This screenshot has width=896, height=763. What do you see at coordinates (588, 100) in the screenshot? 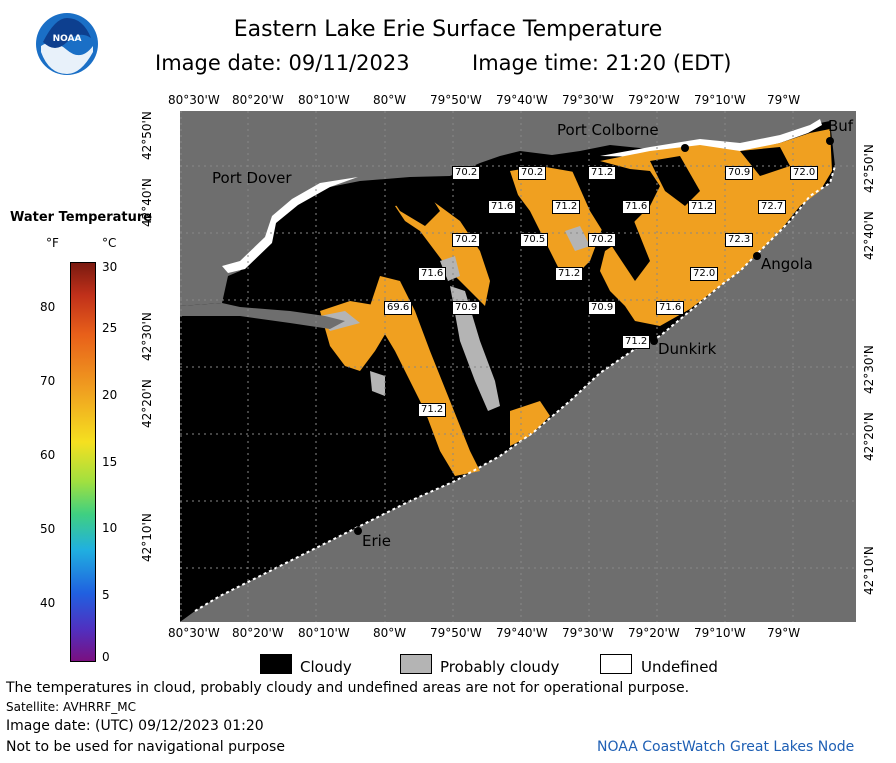
I see `lon-tick-top: 79°30'W` at bounding box center [588, 100].